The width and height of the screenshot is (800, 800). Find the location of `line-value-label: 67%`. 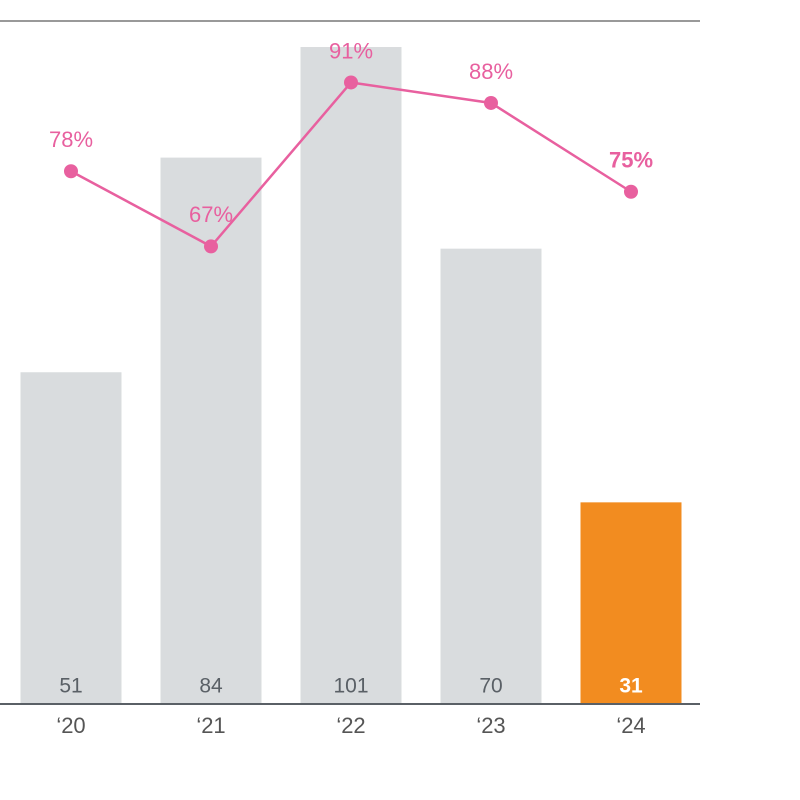

line-value-label: 67% is located at coordinates (211, 214).